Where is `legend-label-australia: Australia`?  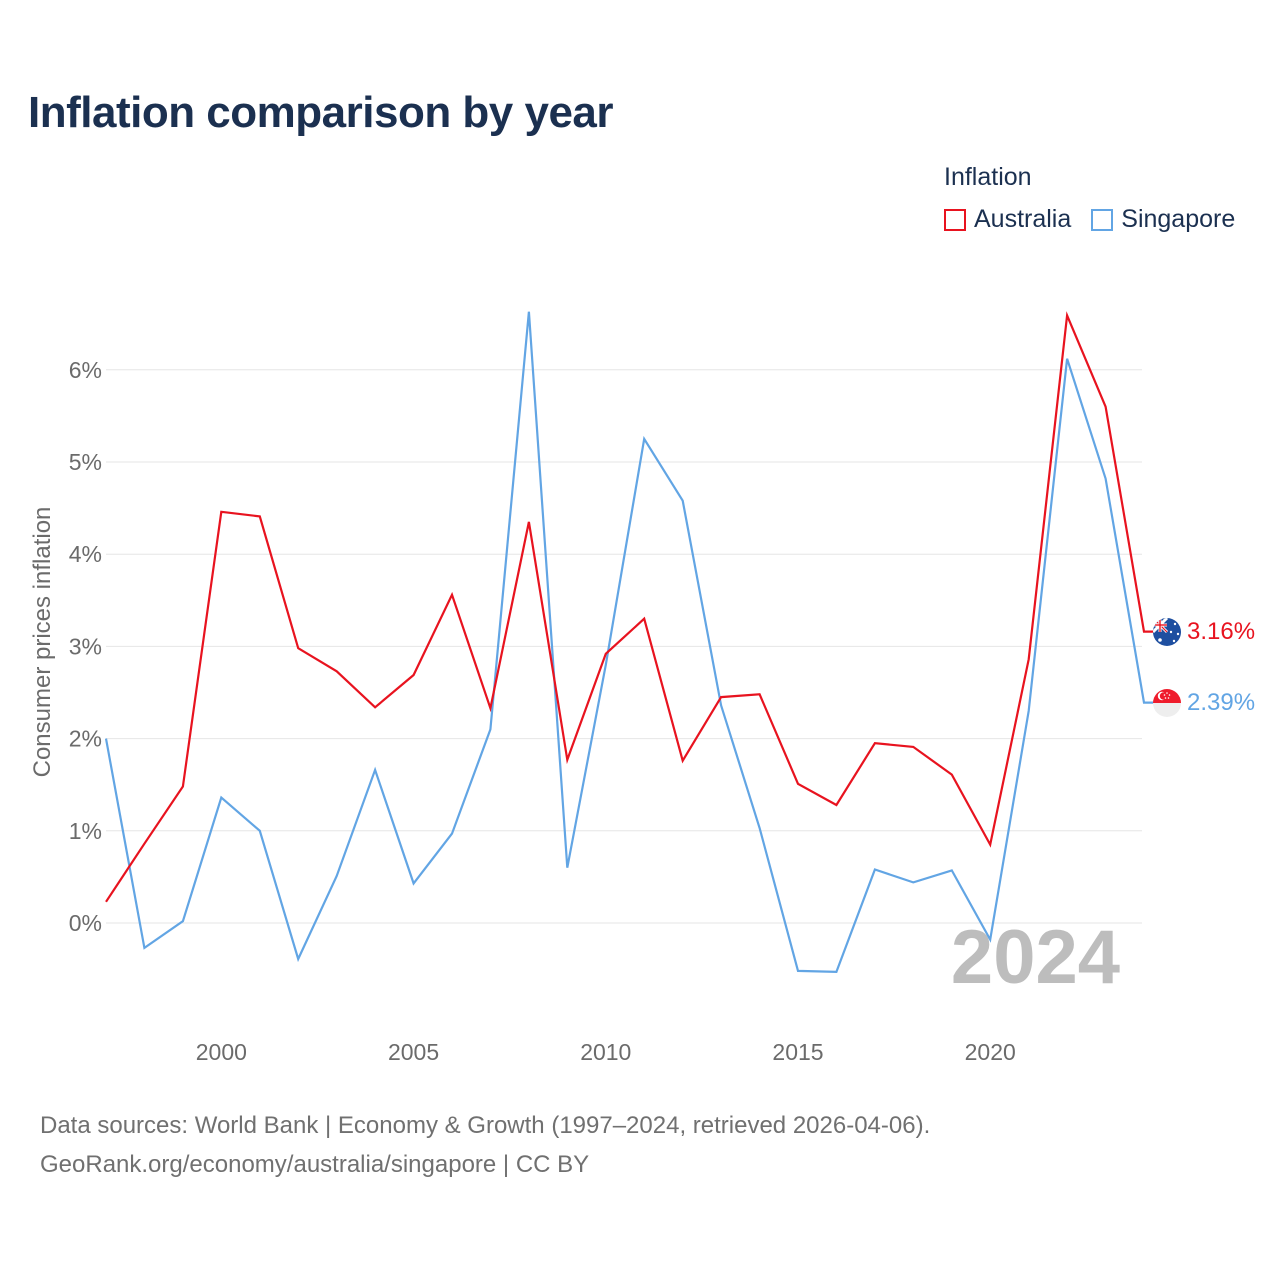 legend-label-australia: Australia is located at coordinates (1023, 219).